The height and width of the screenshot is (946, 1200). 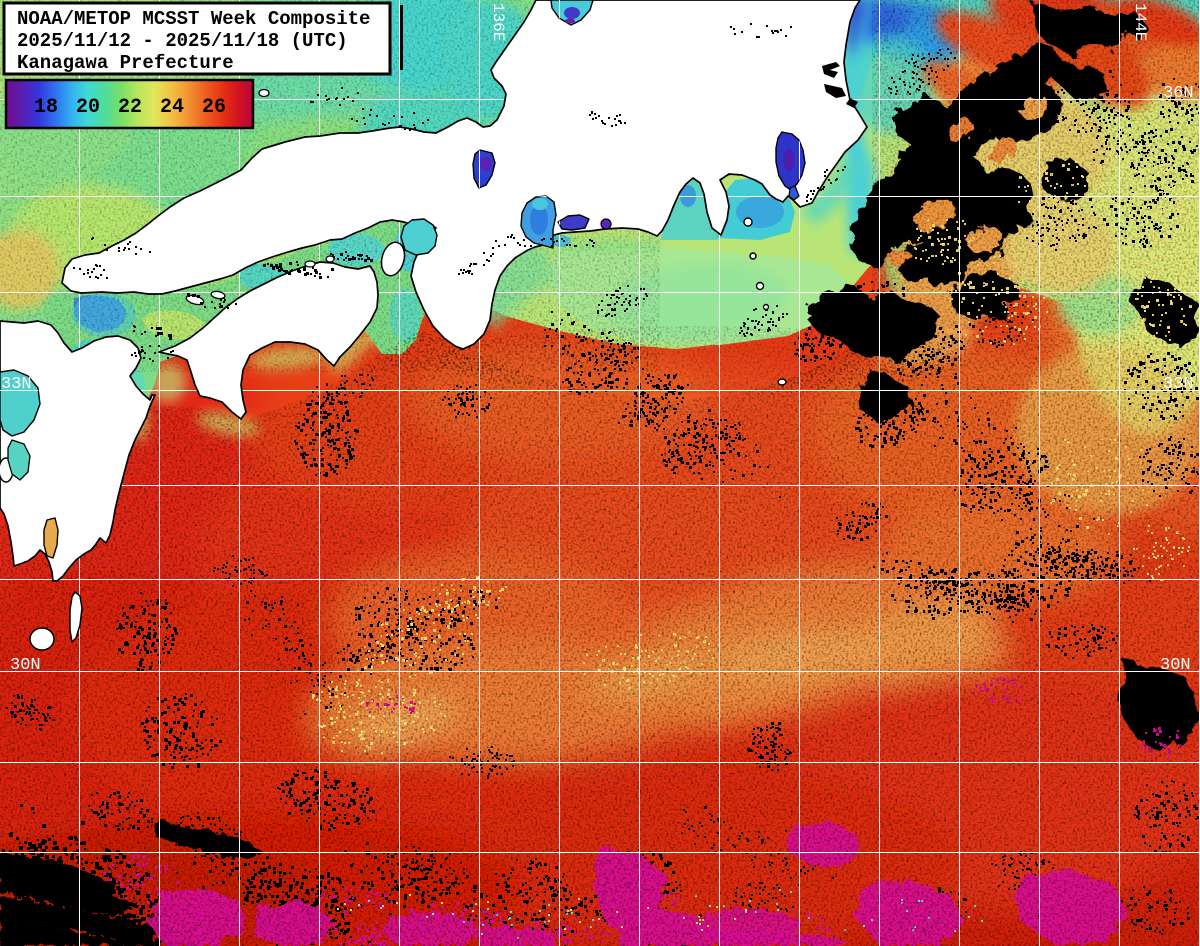 What do you see at coordinates (1140, 22) in the screenshot?
I see `svg-text: 144E` at bounding box center [1140, 22].